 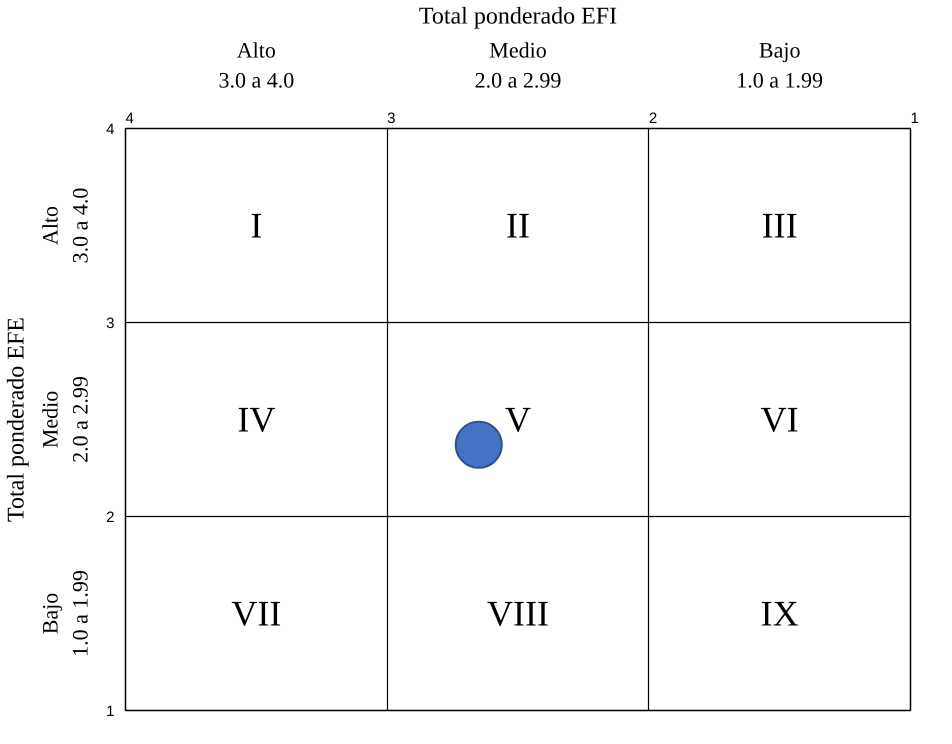 What do you see at coordinates (653, 118) in the screenshot?
I see `x-tick-label: 2` at bounding box center [653, 118].